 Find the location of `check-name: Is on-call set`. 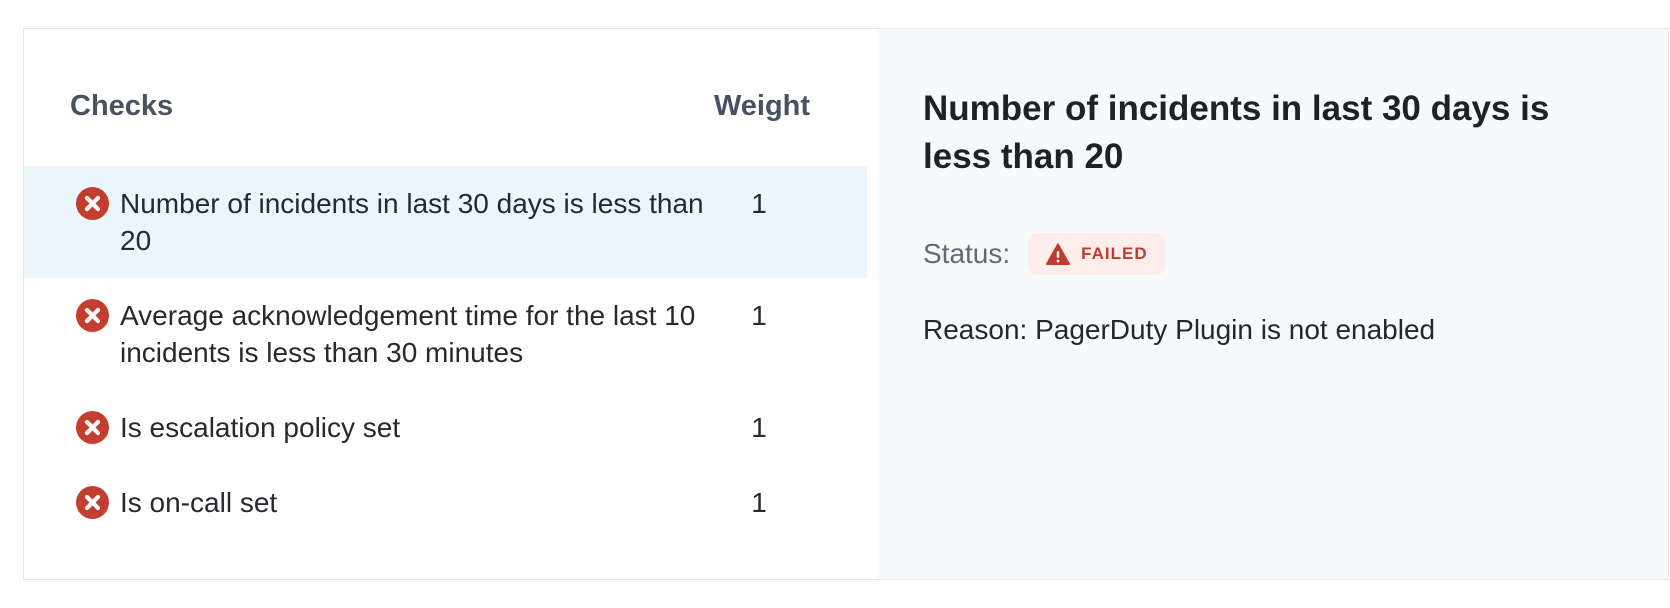

check-name: Is on-call set is located at coordinates (199, 502).